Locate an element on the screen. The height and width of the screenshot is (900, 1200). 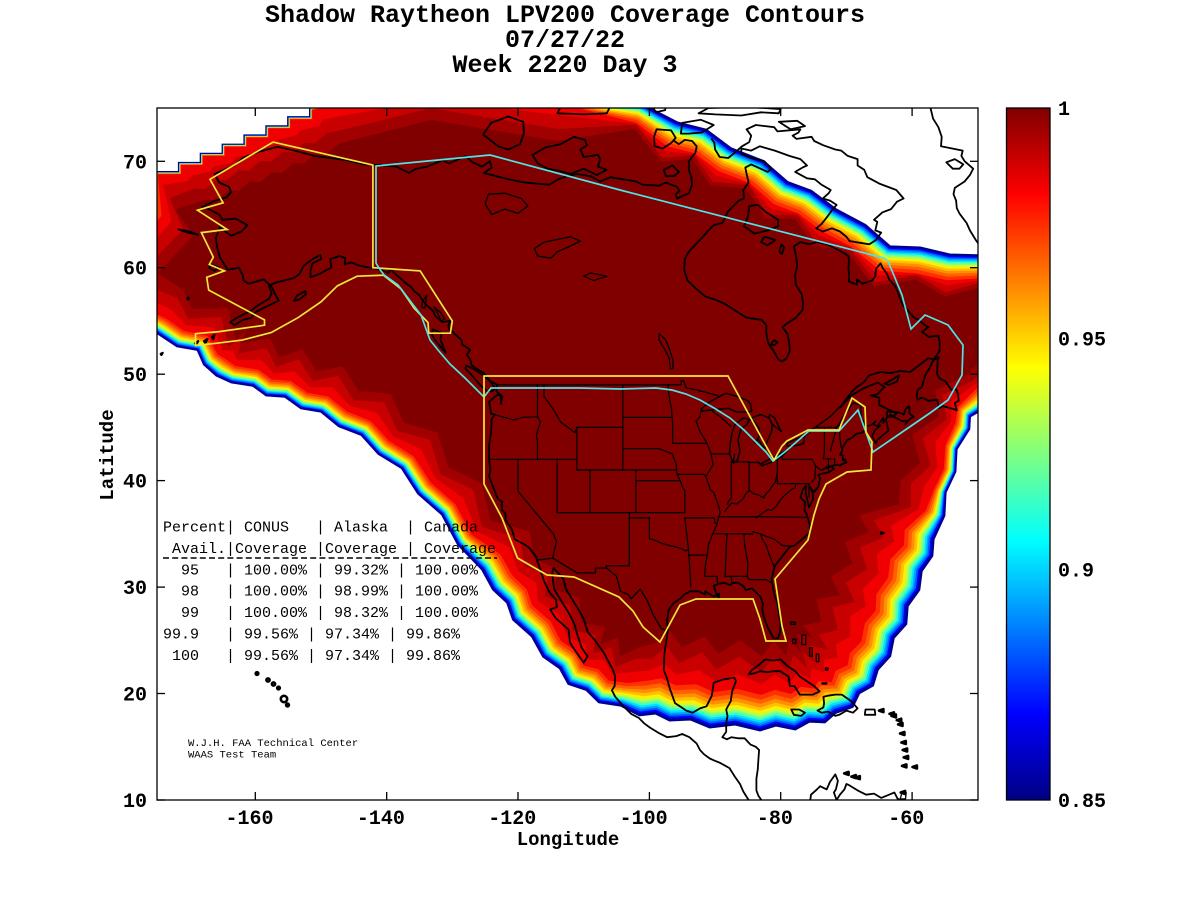
svg-text: 0.85 is located at coordinates (1082, 802).